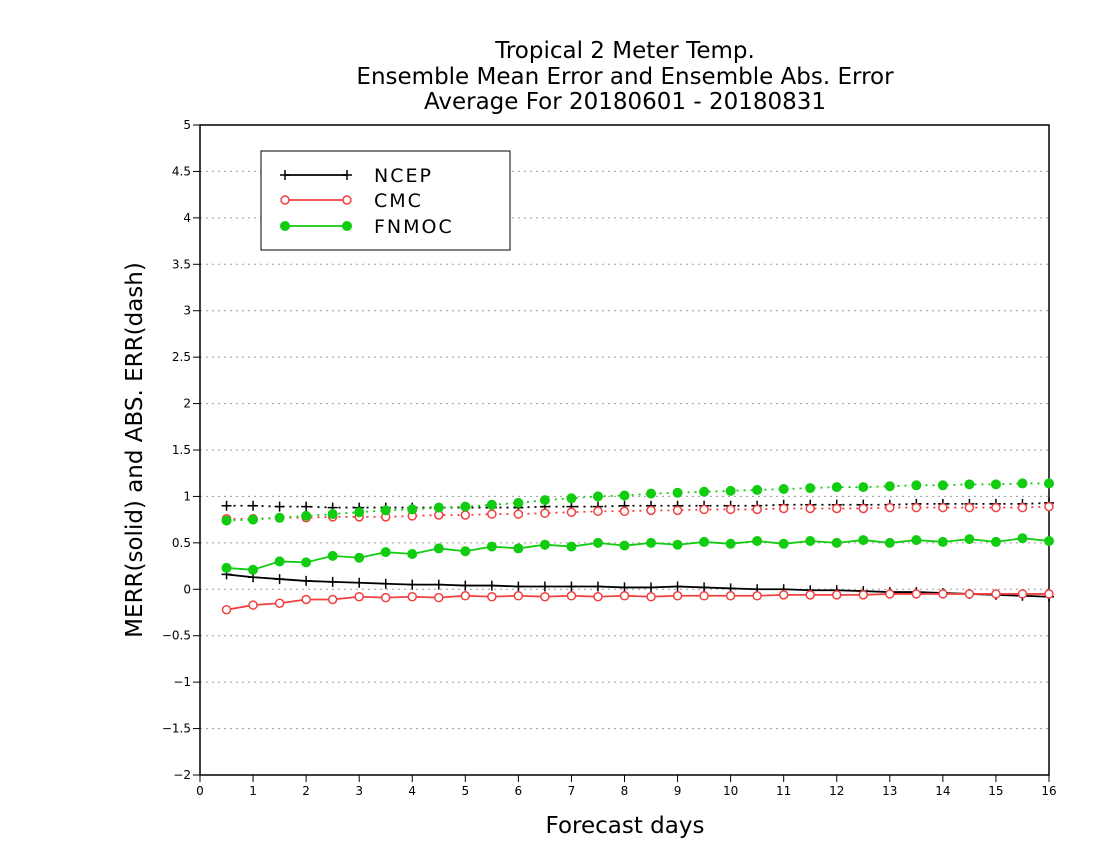 This screenshot has height=850, width=1100. What do you see at coordinates (414, 227) in the screenshot?
I see `legend-label: FNMOC` at bounding box center [414, 227].